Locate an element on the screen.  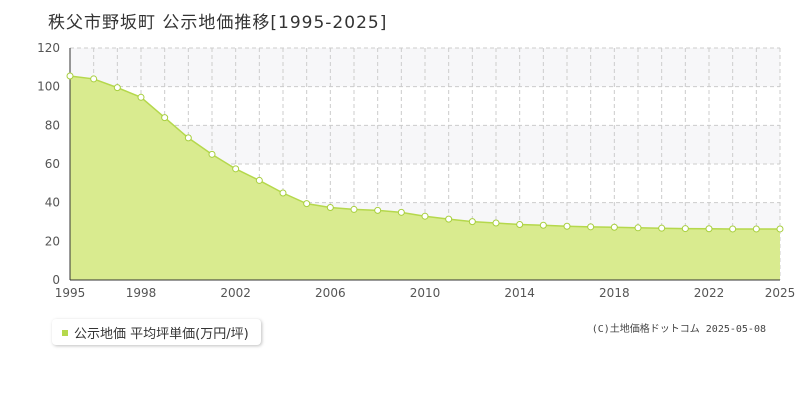
legend-swatch is located at coordinates (65, 333).